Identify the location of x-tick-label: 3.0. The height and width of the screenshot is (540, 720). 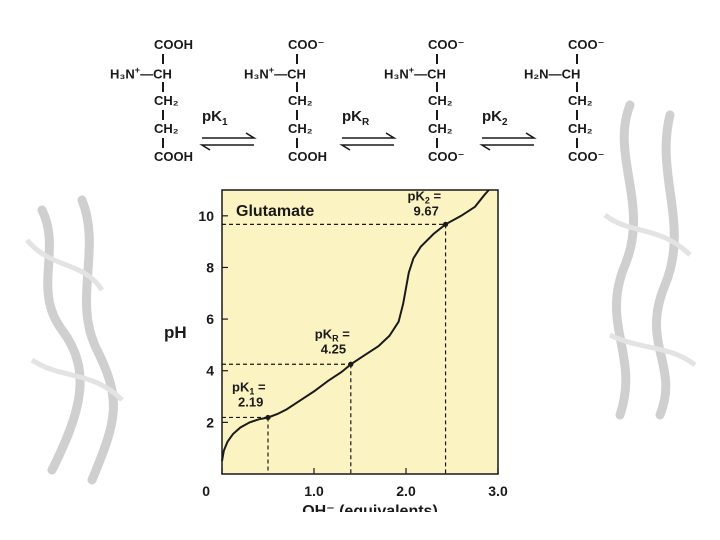
(498, 491).